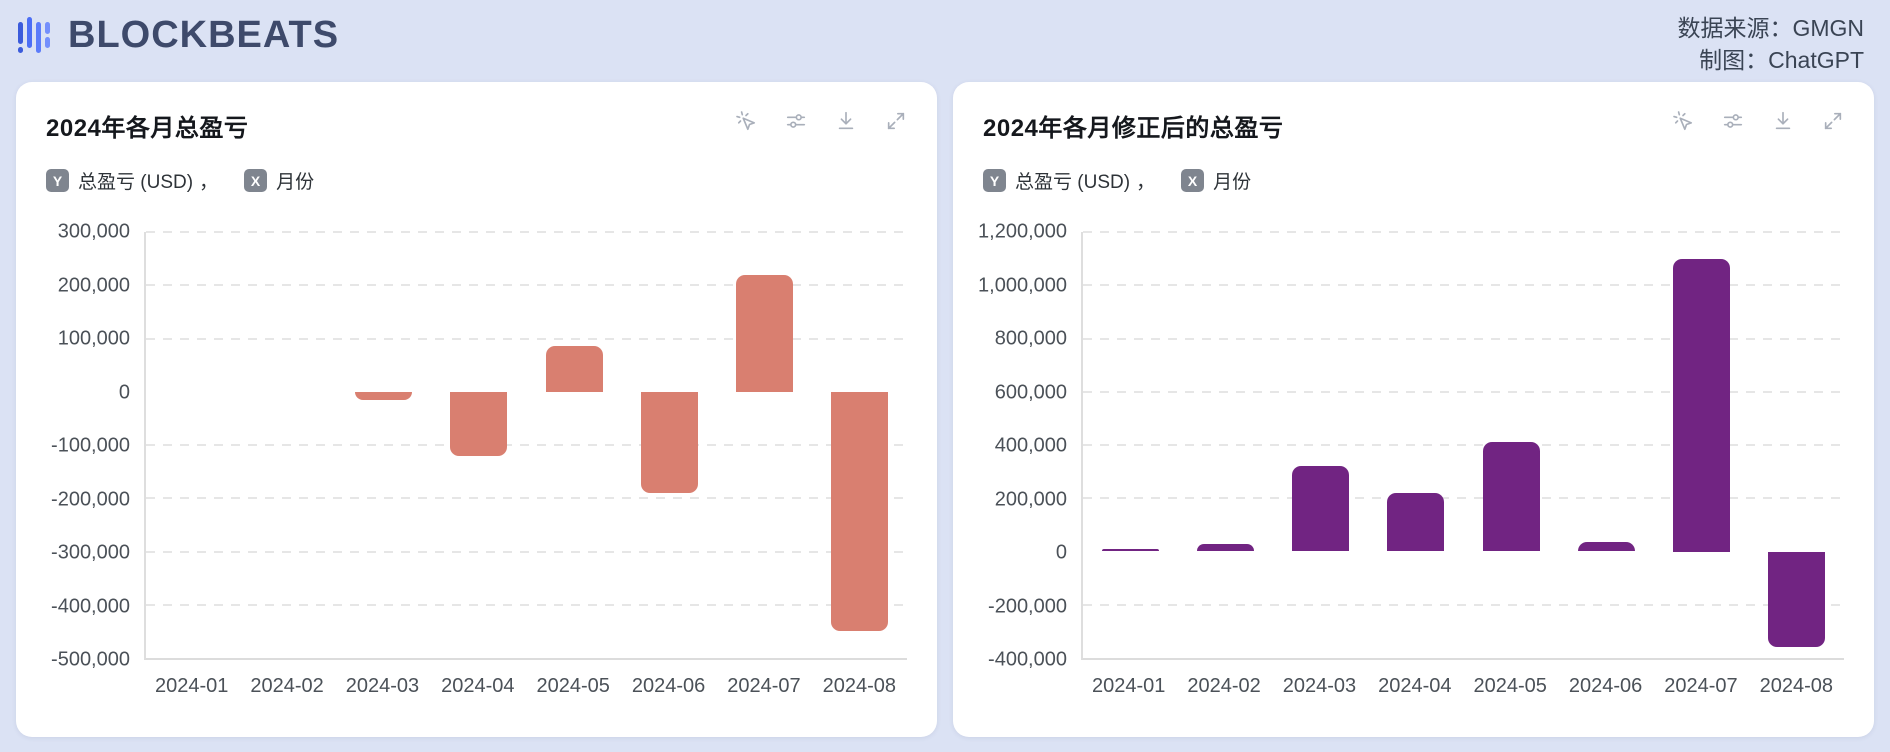 The width and height of the screenshot is (1890, 752). I want to click on data-source-line: 数据来源：GMGN, so click(1770, 28).